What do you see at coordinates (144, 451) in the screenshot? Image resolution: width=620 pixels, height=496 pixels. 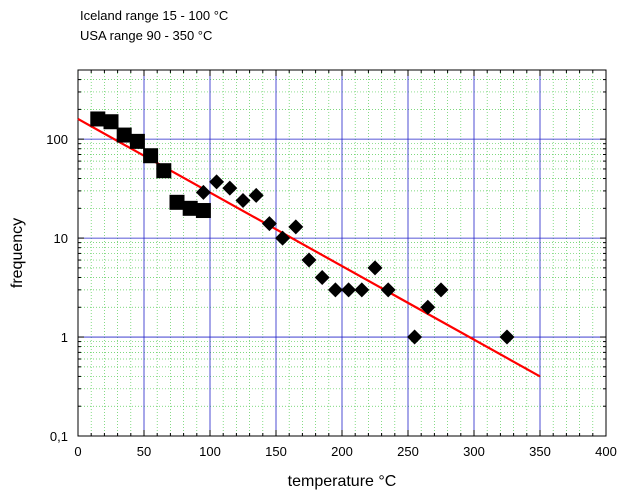 I see `x-tick-label: 50` at bounding box center [144, 451].